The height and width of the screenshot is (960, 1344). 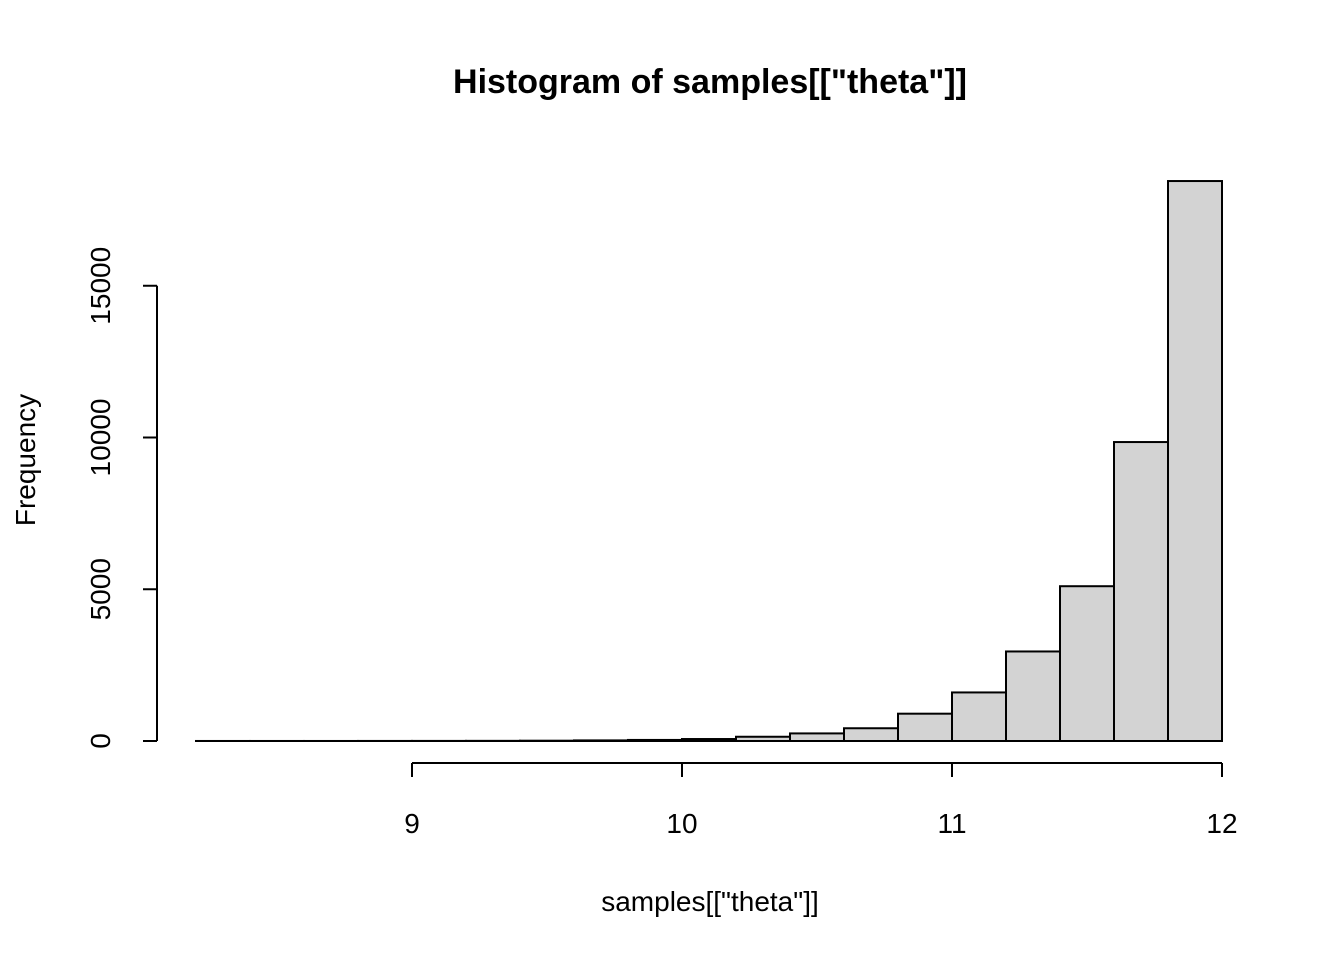 What do you see at coordinates (821, 800) in the screenshot?
I see `x-axis: 9 10 11 12` at bounding box center [821, 800].